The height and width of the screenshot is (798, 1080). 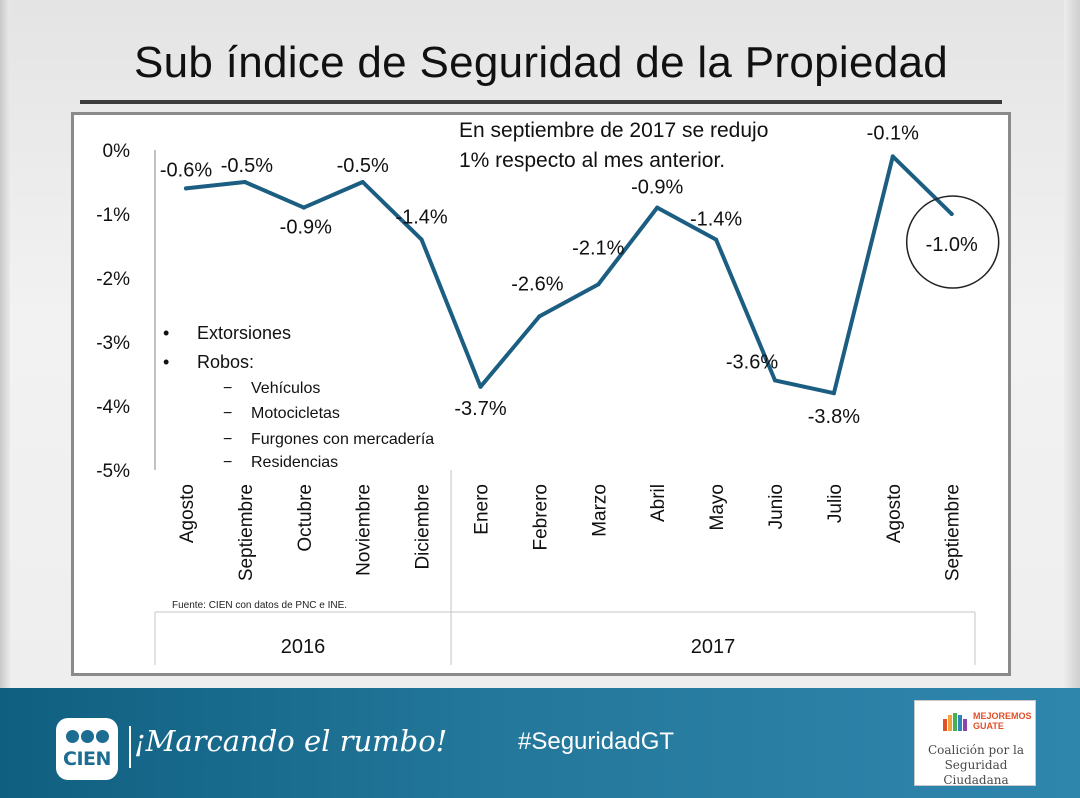 What do you see at coordinates (113, 311) in the screenshot?
I see `y-tick-labels: 0% -1% -2% -3% -4% -5%` at bounding box center [113, 311].